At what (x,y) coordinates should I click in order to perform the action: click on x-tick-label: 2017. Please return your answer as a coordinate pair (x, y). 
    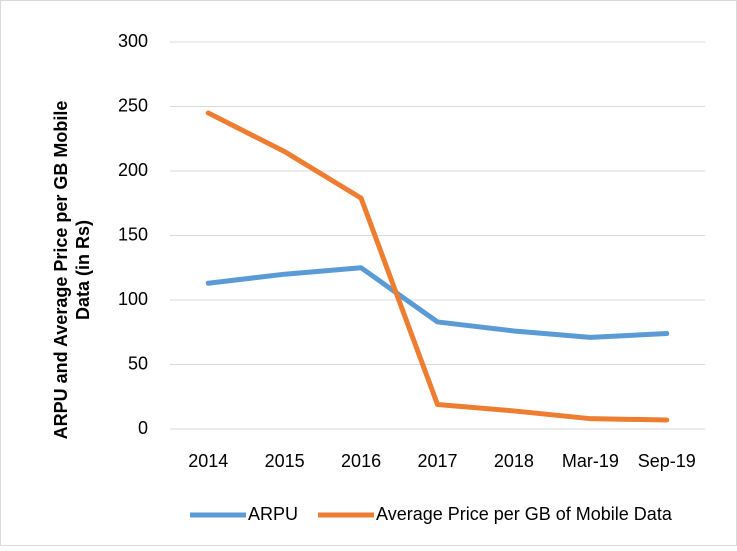
    Looking at the image, I should click on (437, 461).